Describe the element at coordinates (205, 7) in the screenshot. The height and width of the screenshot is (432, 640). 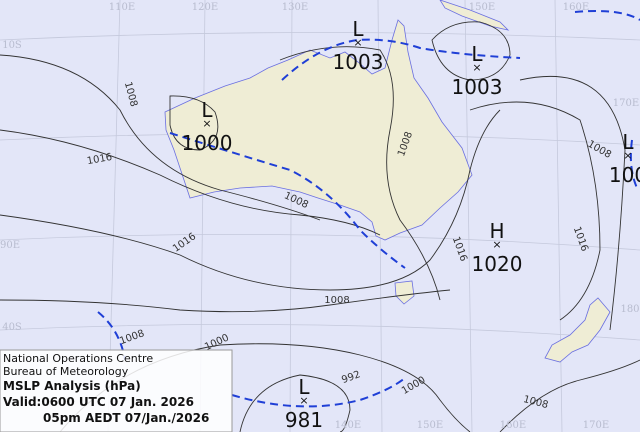
I see `grid-label: 120E` at that location.